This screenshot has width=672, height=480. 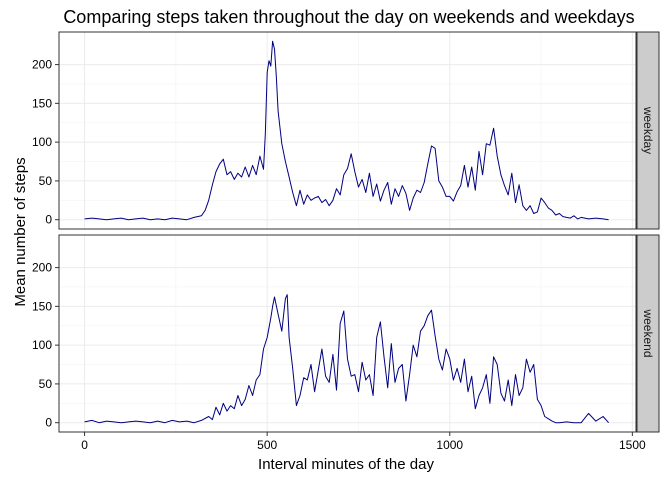 What do you see at coordinates (363, 442) in the screenshot?
I see `x-axis: 0 500 1000 1500` at bounding box center [363, 442].